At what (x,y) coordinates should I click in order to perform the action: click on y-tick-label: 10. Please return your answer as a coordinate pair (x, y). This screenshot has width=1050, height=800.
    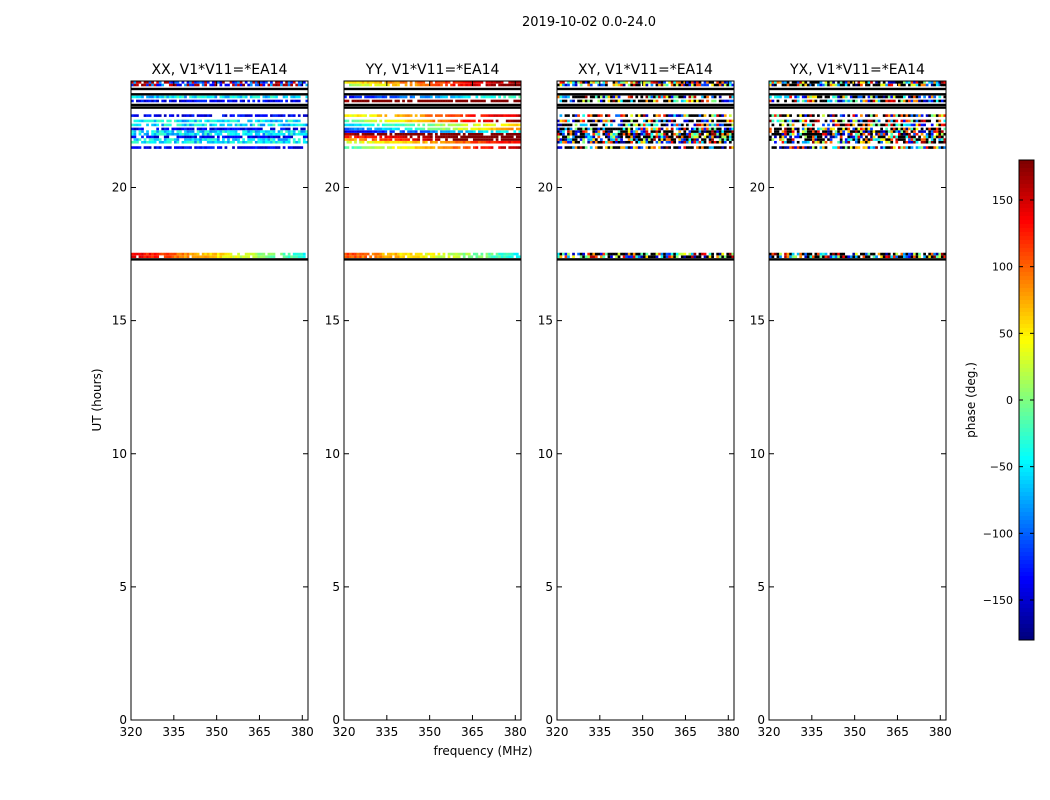
    Looking at the image, I should click on (545, 454).